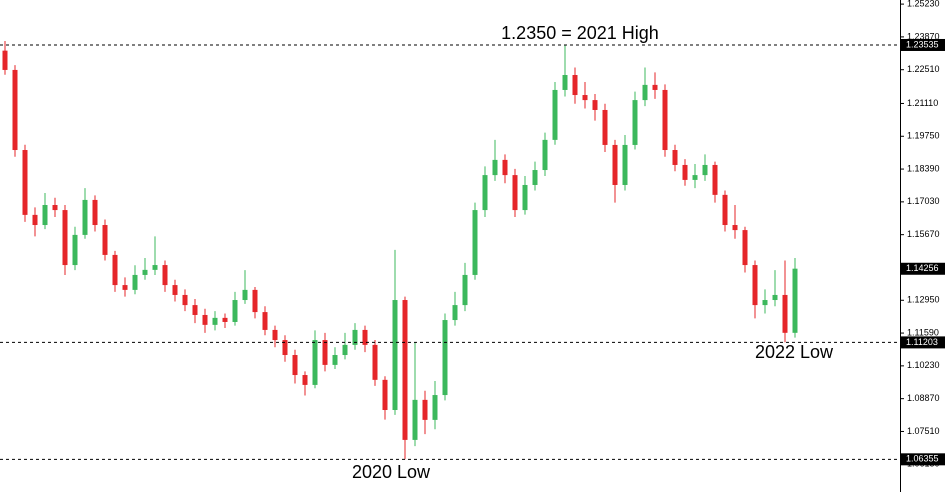 The image size is (945, 492). What do you see at coordinates (923, 69) in the screenshot?
I see `y-tick-label: 1.22510` at bounding box center [923, 69].